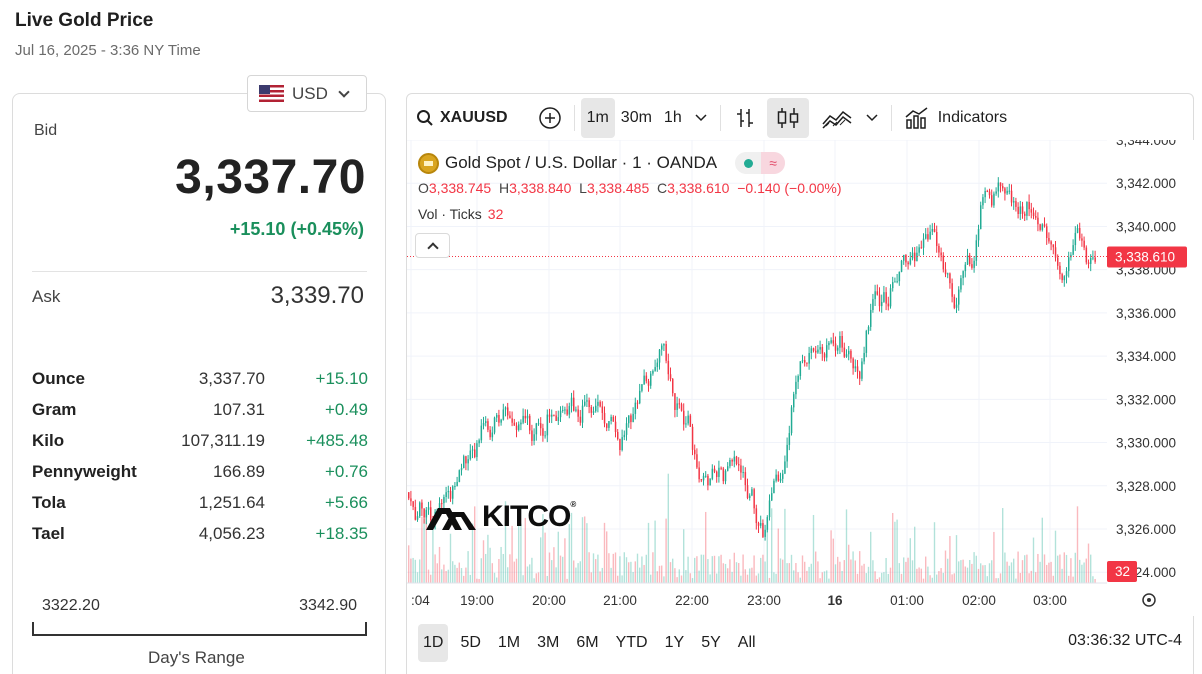 The width and height of the screenshot is (1202, 674). What do you see at coordinates (636, 117) in the screenshot?
I see `interval-30m: 30m` at bounding box center [636, 117].